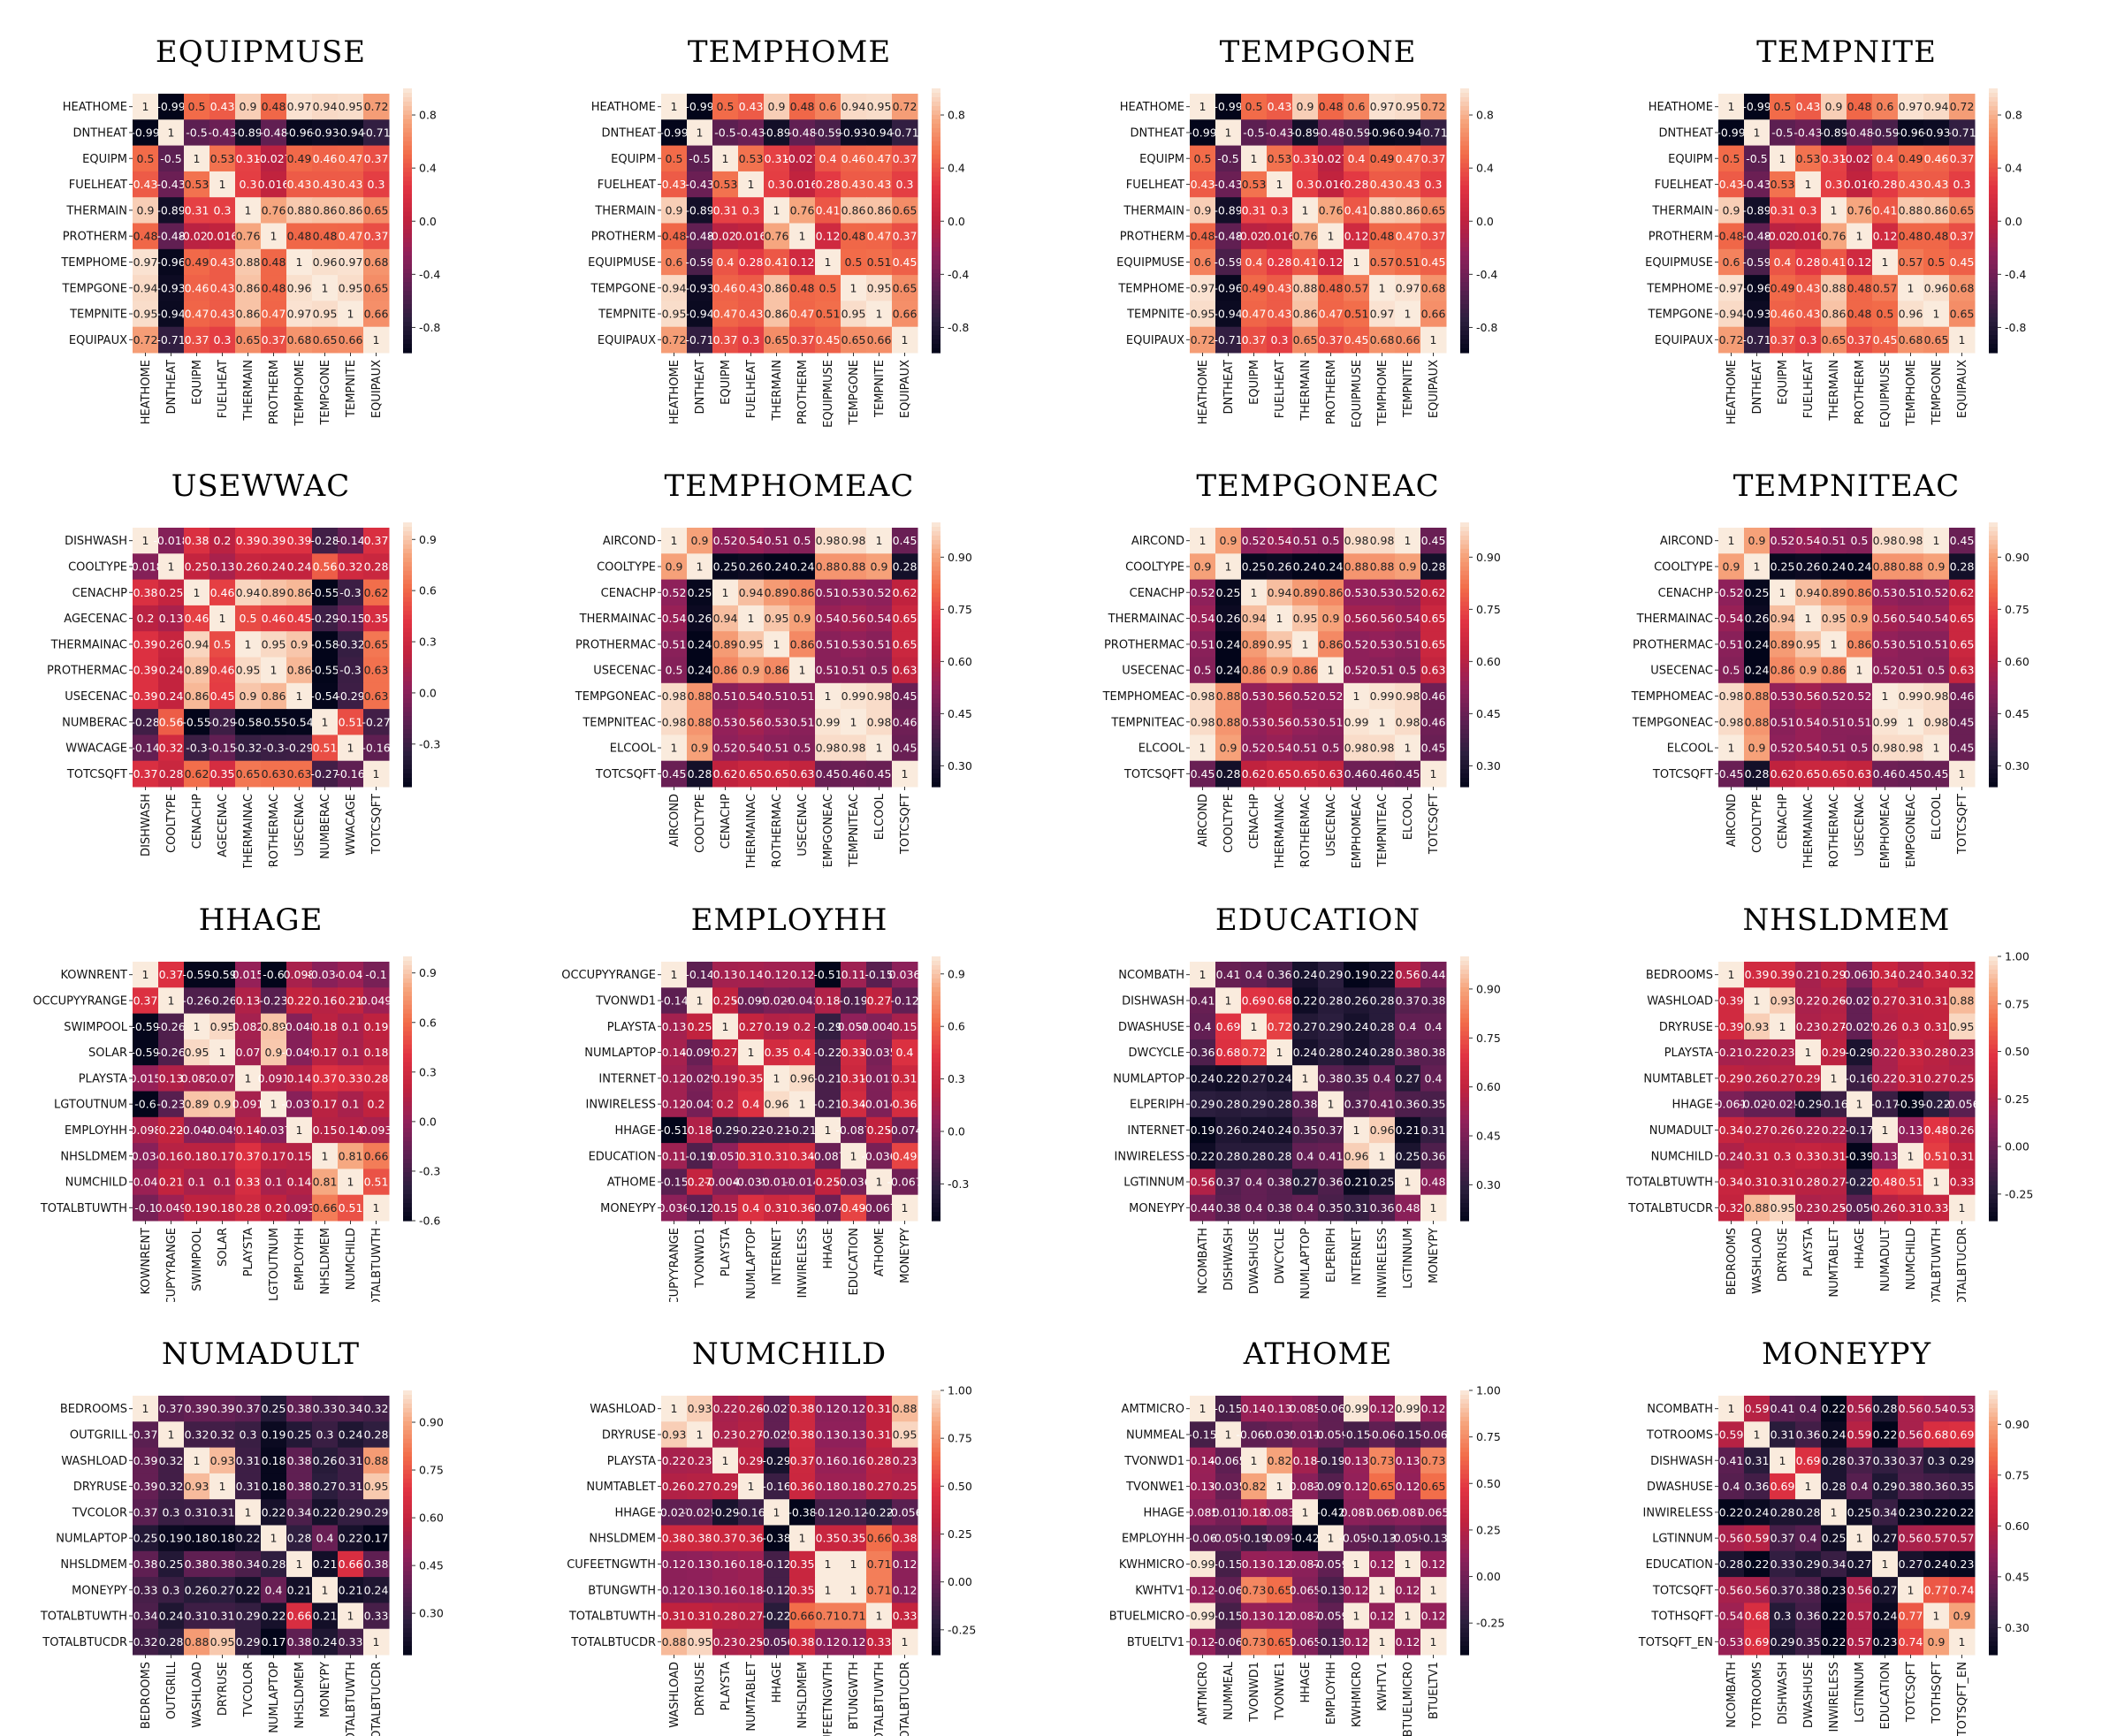  Describe the element at coordinates (1859, 774) in the screenshot. I see `cell-value: 0.63` at that location.